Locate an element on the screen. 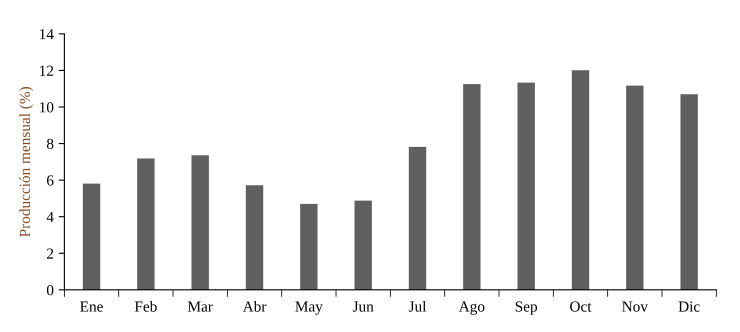 The image size is (740, 332). x-tick-label: Ene is located at coordinates (91, 307).